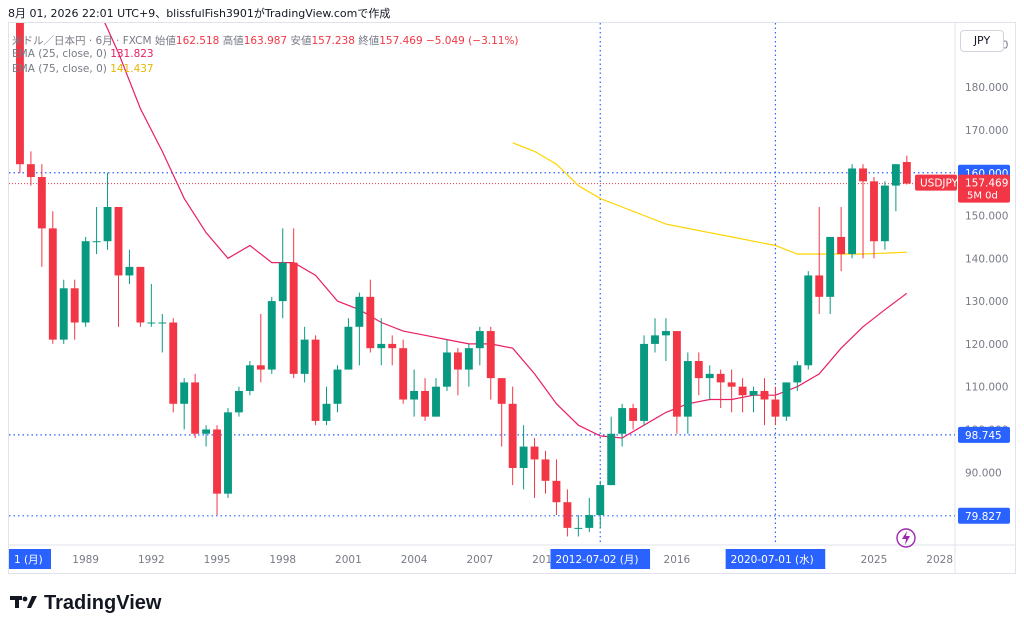  What do you see at coordinates (986, 345) in the screenshot?
I see `price-tick-7: 120.000` at bounding box center [986, 345].